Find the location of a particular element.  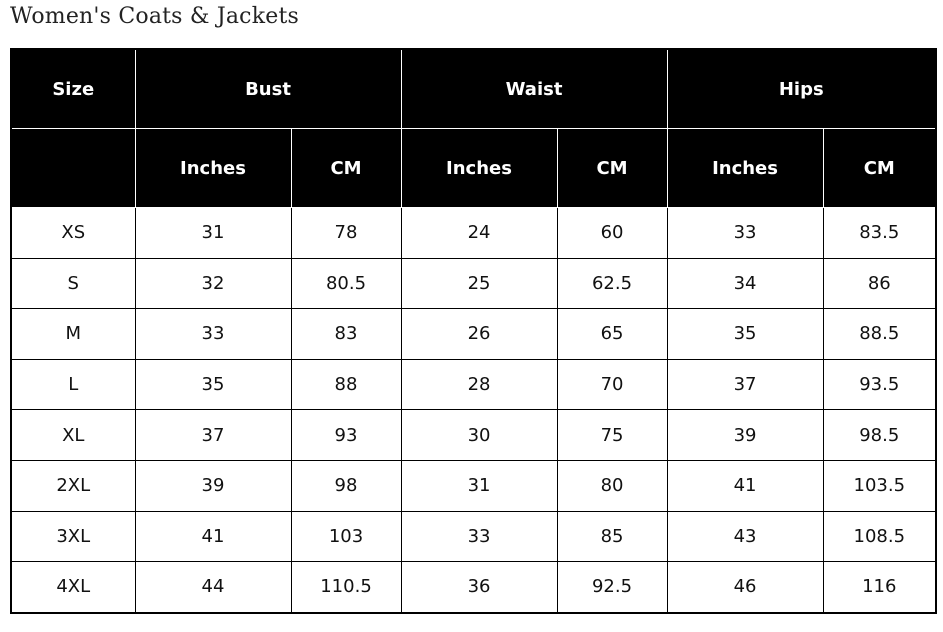

cell-hips-inches: 39 is located at coordinates (745, 435).